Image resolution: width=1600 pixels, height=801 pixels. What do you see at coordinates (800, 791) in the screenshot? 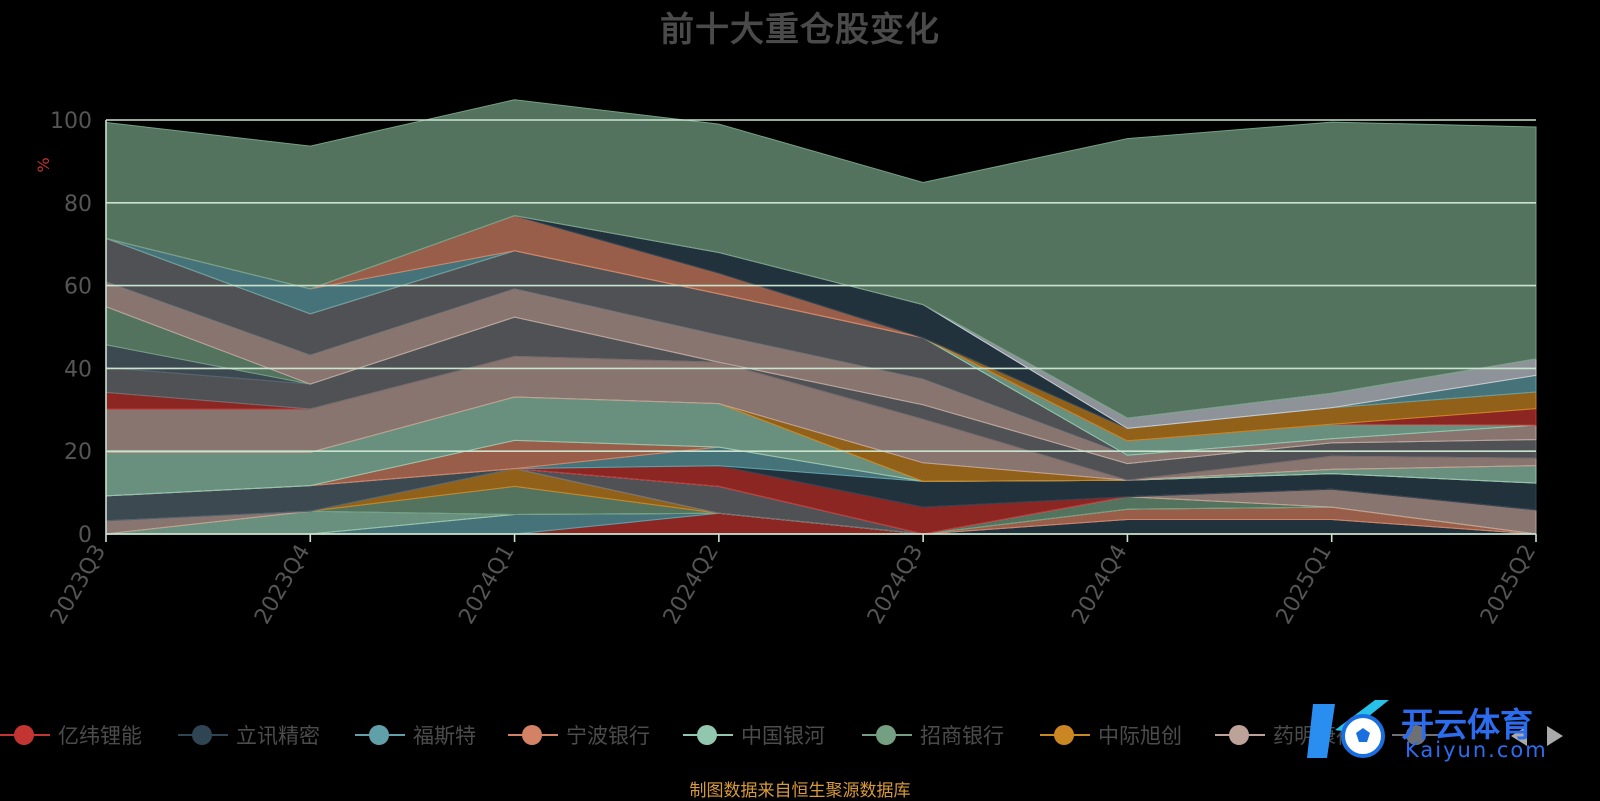
I see `source-note: 制图数据来自恒生聚源数据库` at bounding box center [800, 791].